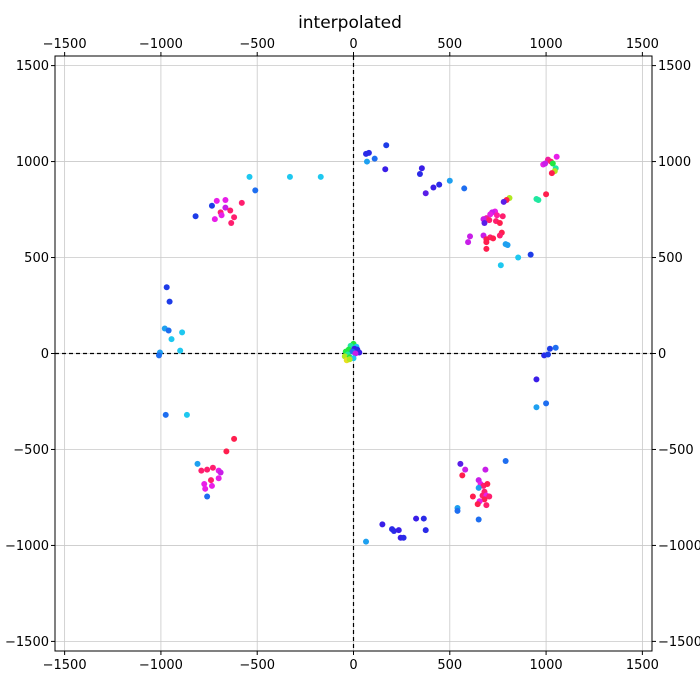 This screenshot has width=700, height=700. Describe the element at coordinates (161, 665) in the screenshot. I see `x-tick-label-bottom-1: −1000` at that location.